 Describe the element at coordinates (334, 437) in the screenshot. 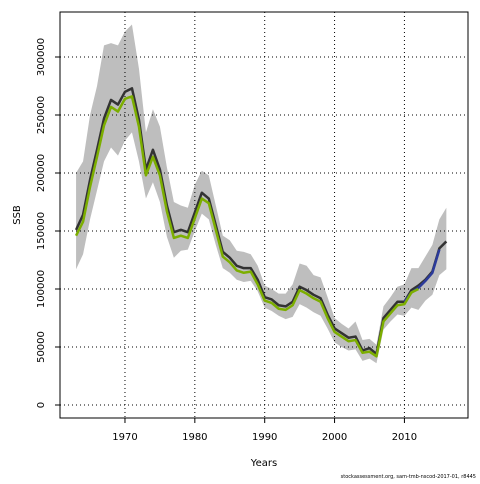

I see `x-tick-label: 2000` at that location.